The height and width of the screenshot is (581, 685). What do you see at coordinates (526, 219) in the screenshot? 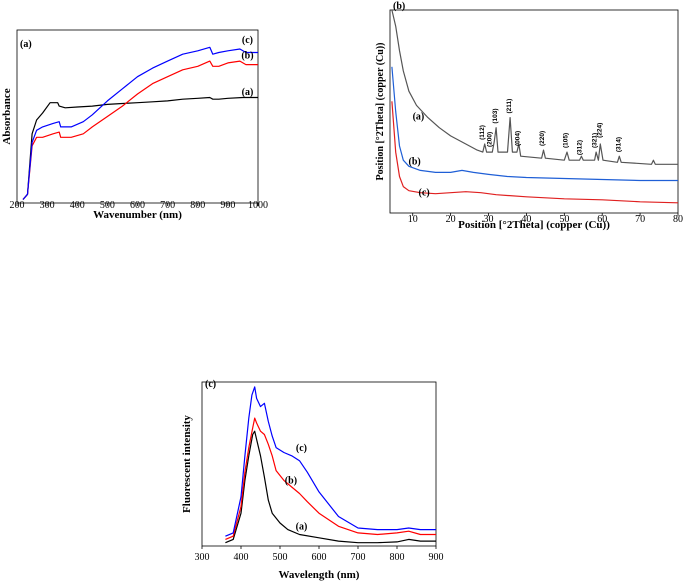
I see `x-tick-label: 40` at bounding box center [526, 219].